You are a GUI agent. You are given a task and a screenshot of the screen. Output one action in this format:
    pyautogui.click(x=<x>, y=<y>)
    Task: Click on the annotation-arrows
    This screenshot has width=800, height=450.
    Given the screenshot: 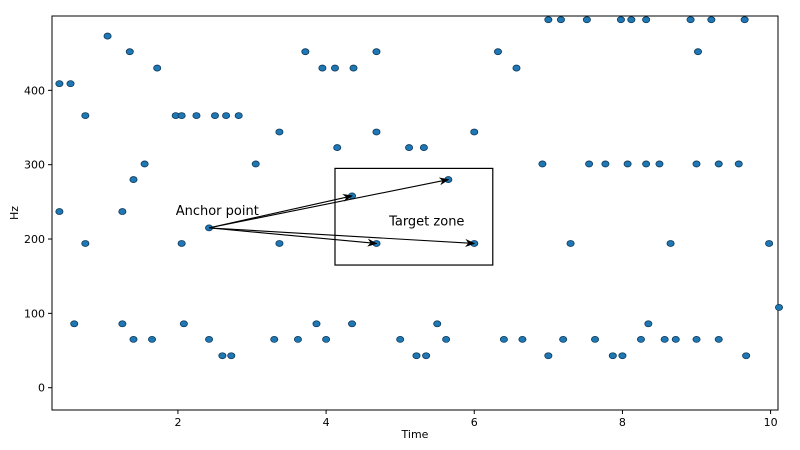 What is the action you would take?
    pyautogui.click(x=342, y=212)
    